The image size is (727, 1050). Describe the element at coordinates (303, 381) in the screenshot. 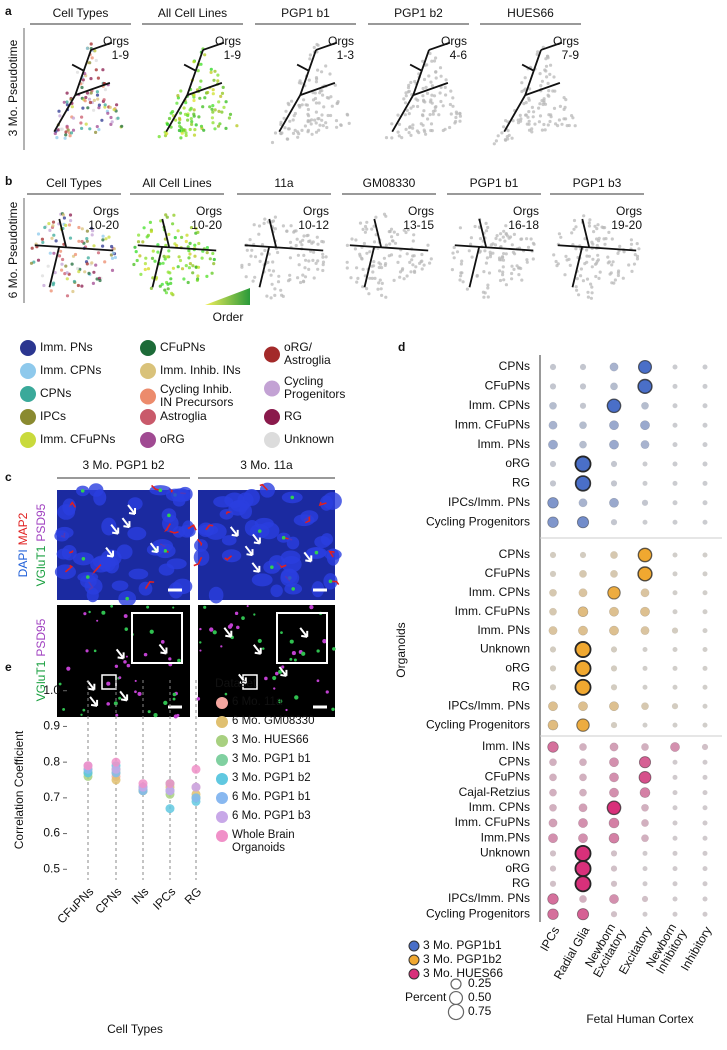

I see `legend-label: Cycling` at that location.